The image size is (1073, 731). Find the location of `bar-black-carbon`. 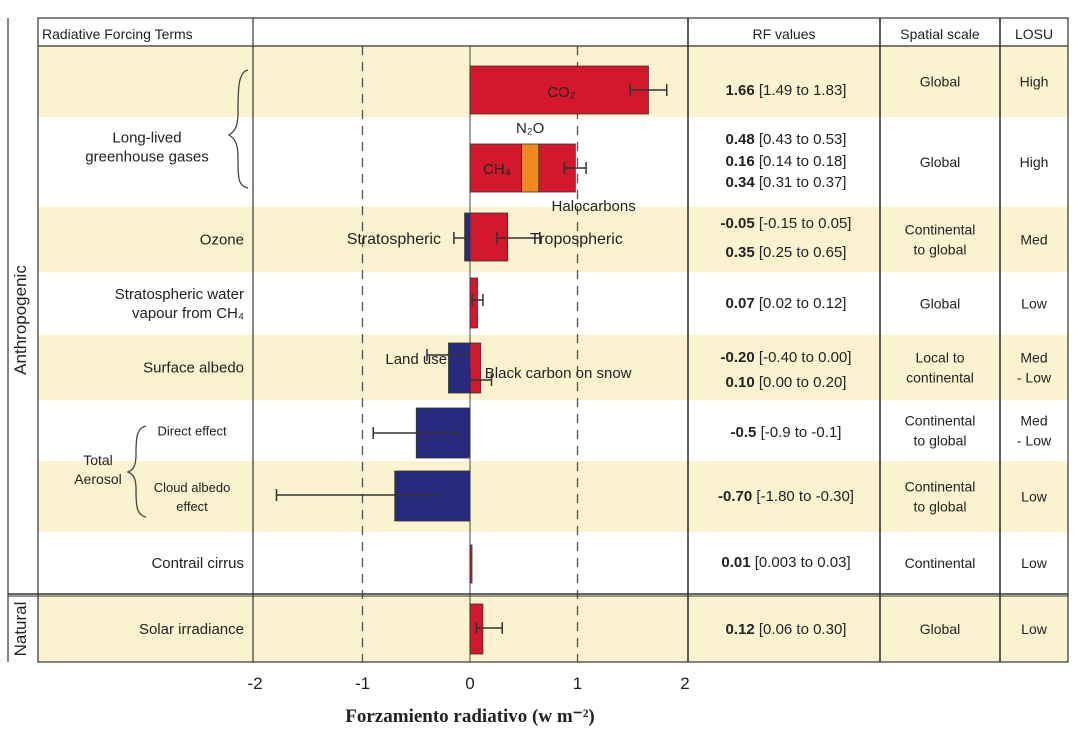

bar-black-carbon is located at coordinates (475, 368).